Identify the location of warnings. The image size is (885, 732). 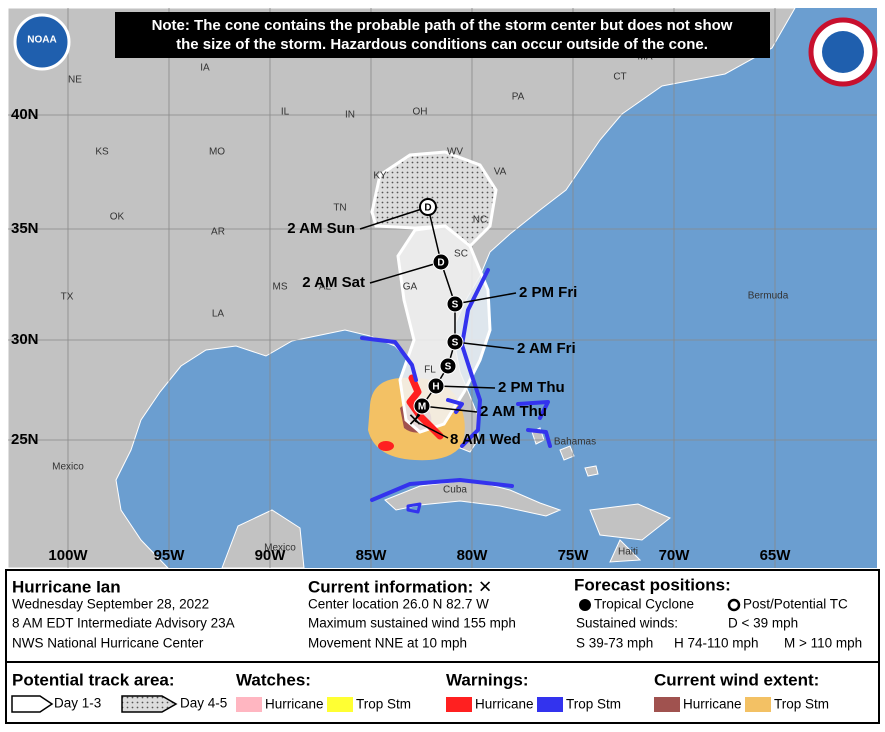
(456, 391).